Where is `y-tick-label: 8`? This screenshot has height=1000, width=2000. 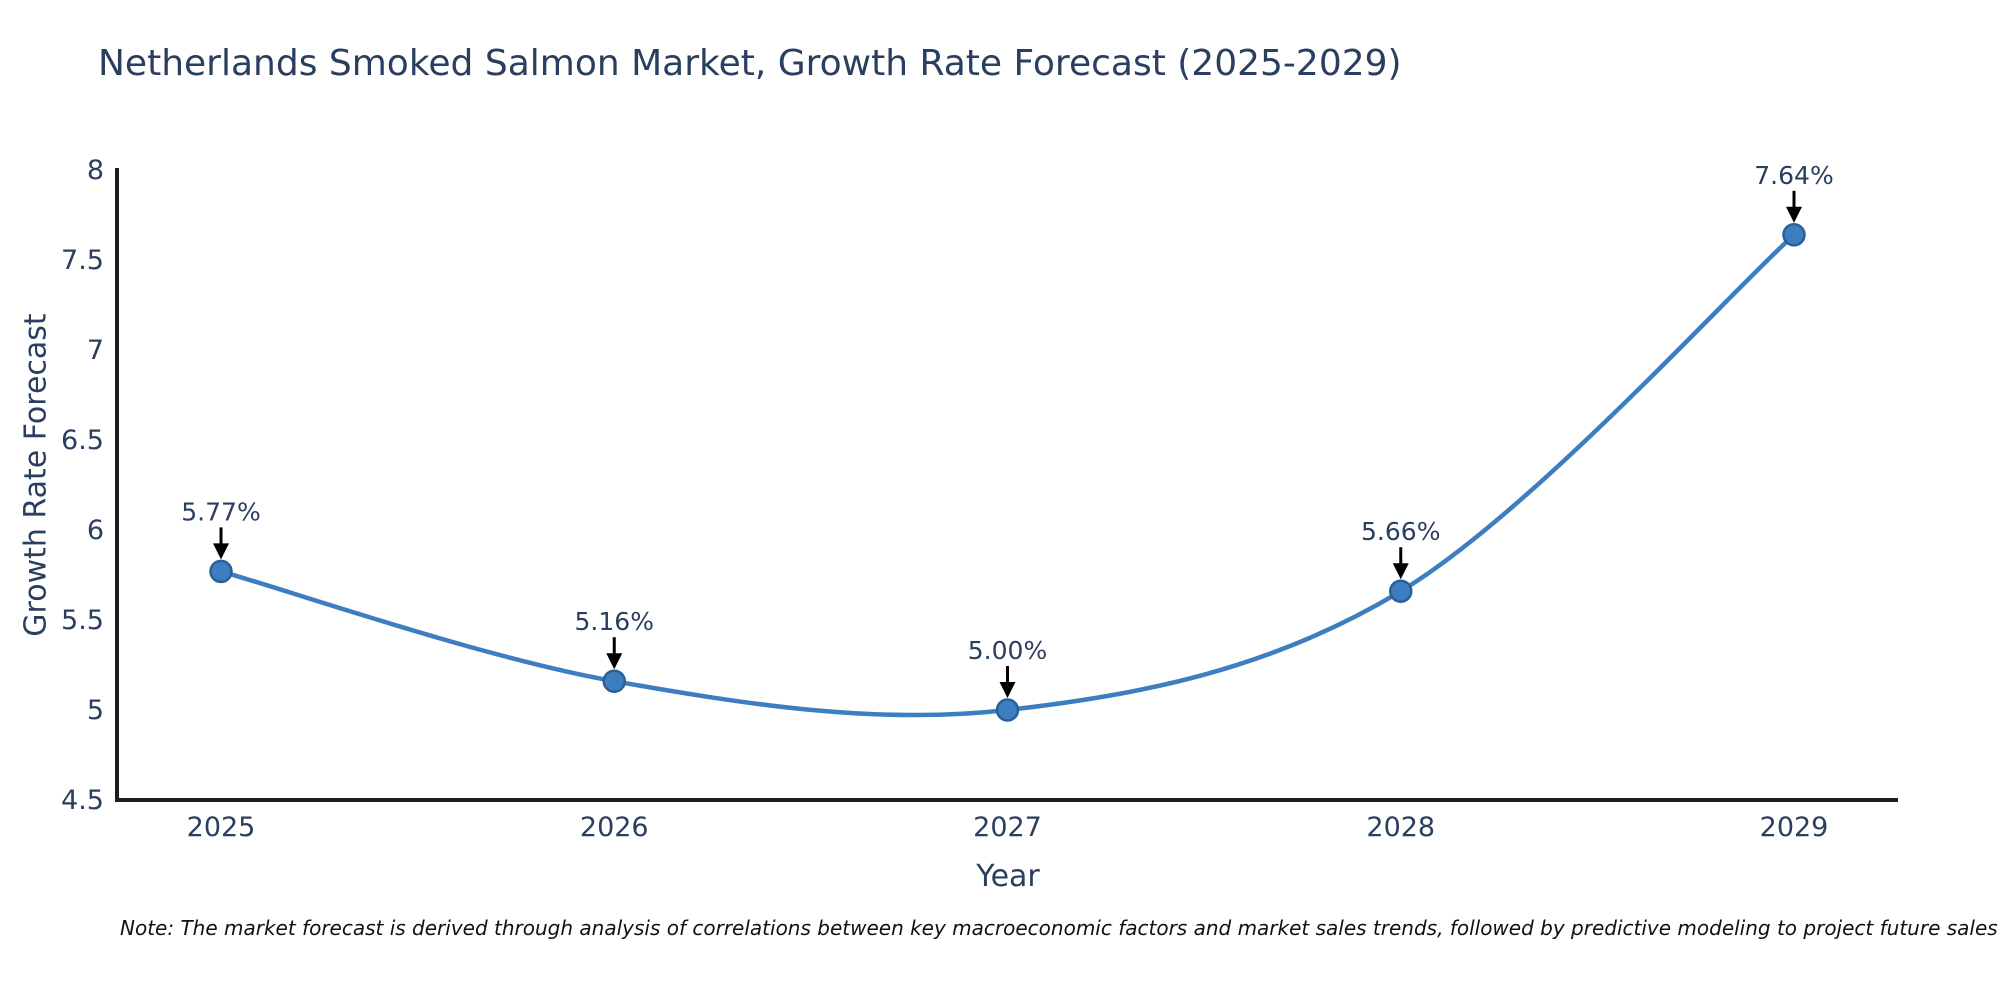
y-tick-label: 8 is located at coordinates (95, 170).